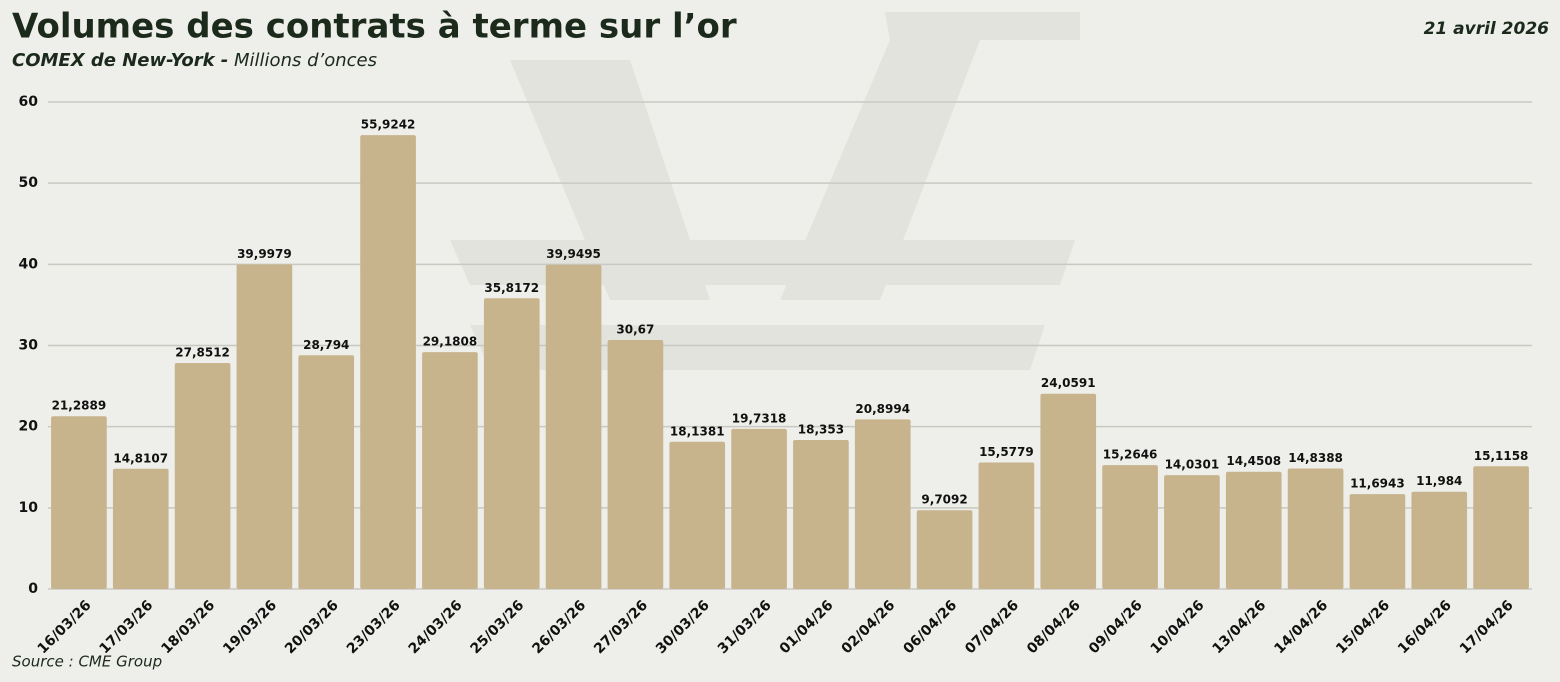 Image resolution: width=1560 pixels, height=682 pixels. Describe the element at coordinates (450, 342) in the screenshot. I see `value-label: 29,1808` at that location.